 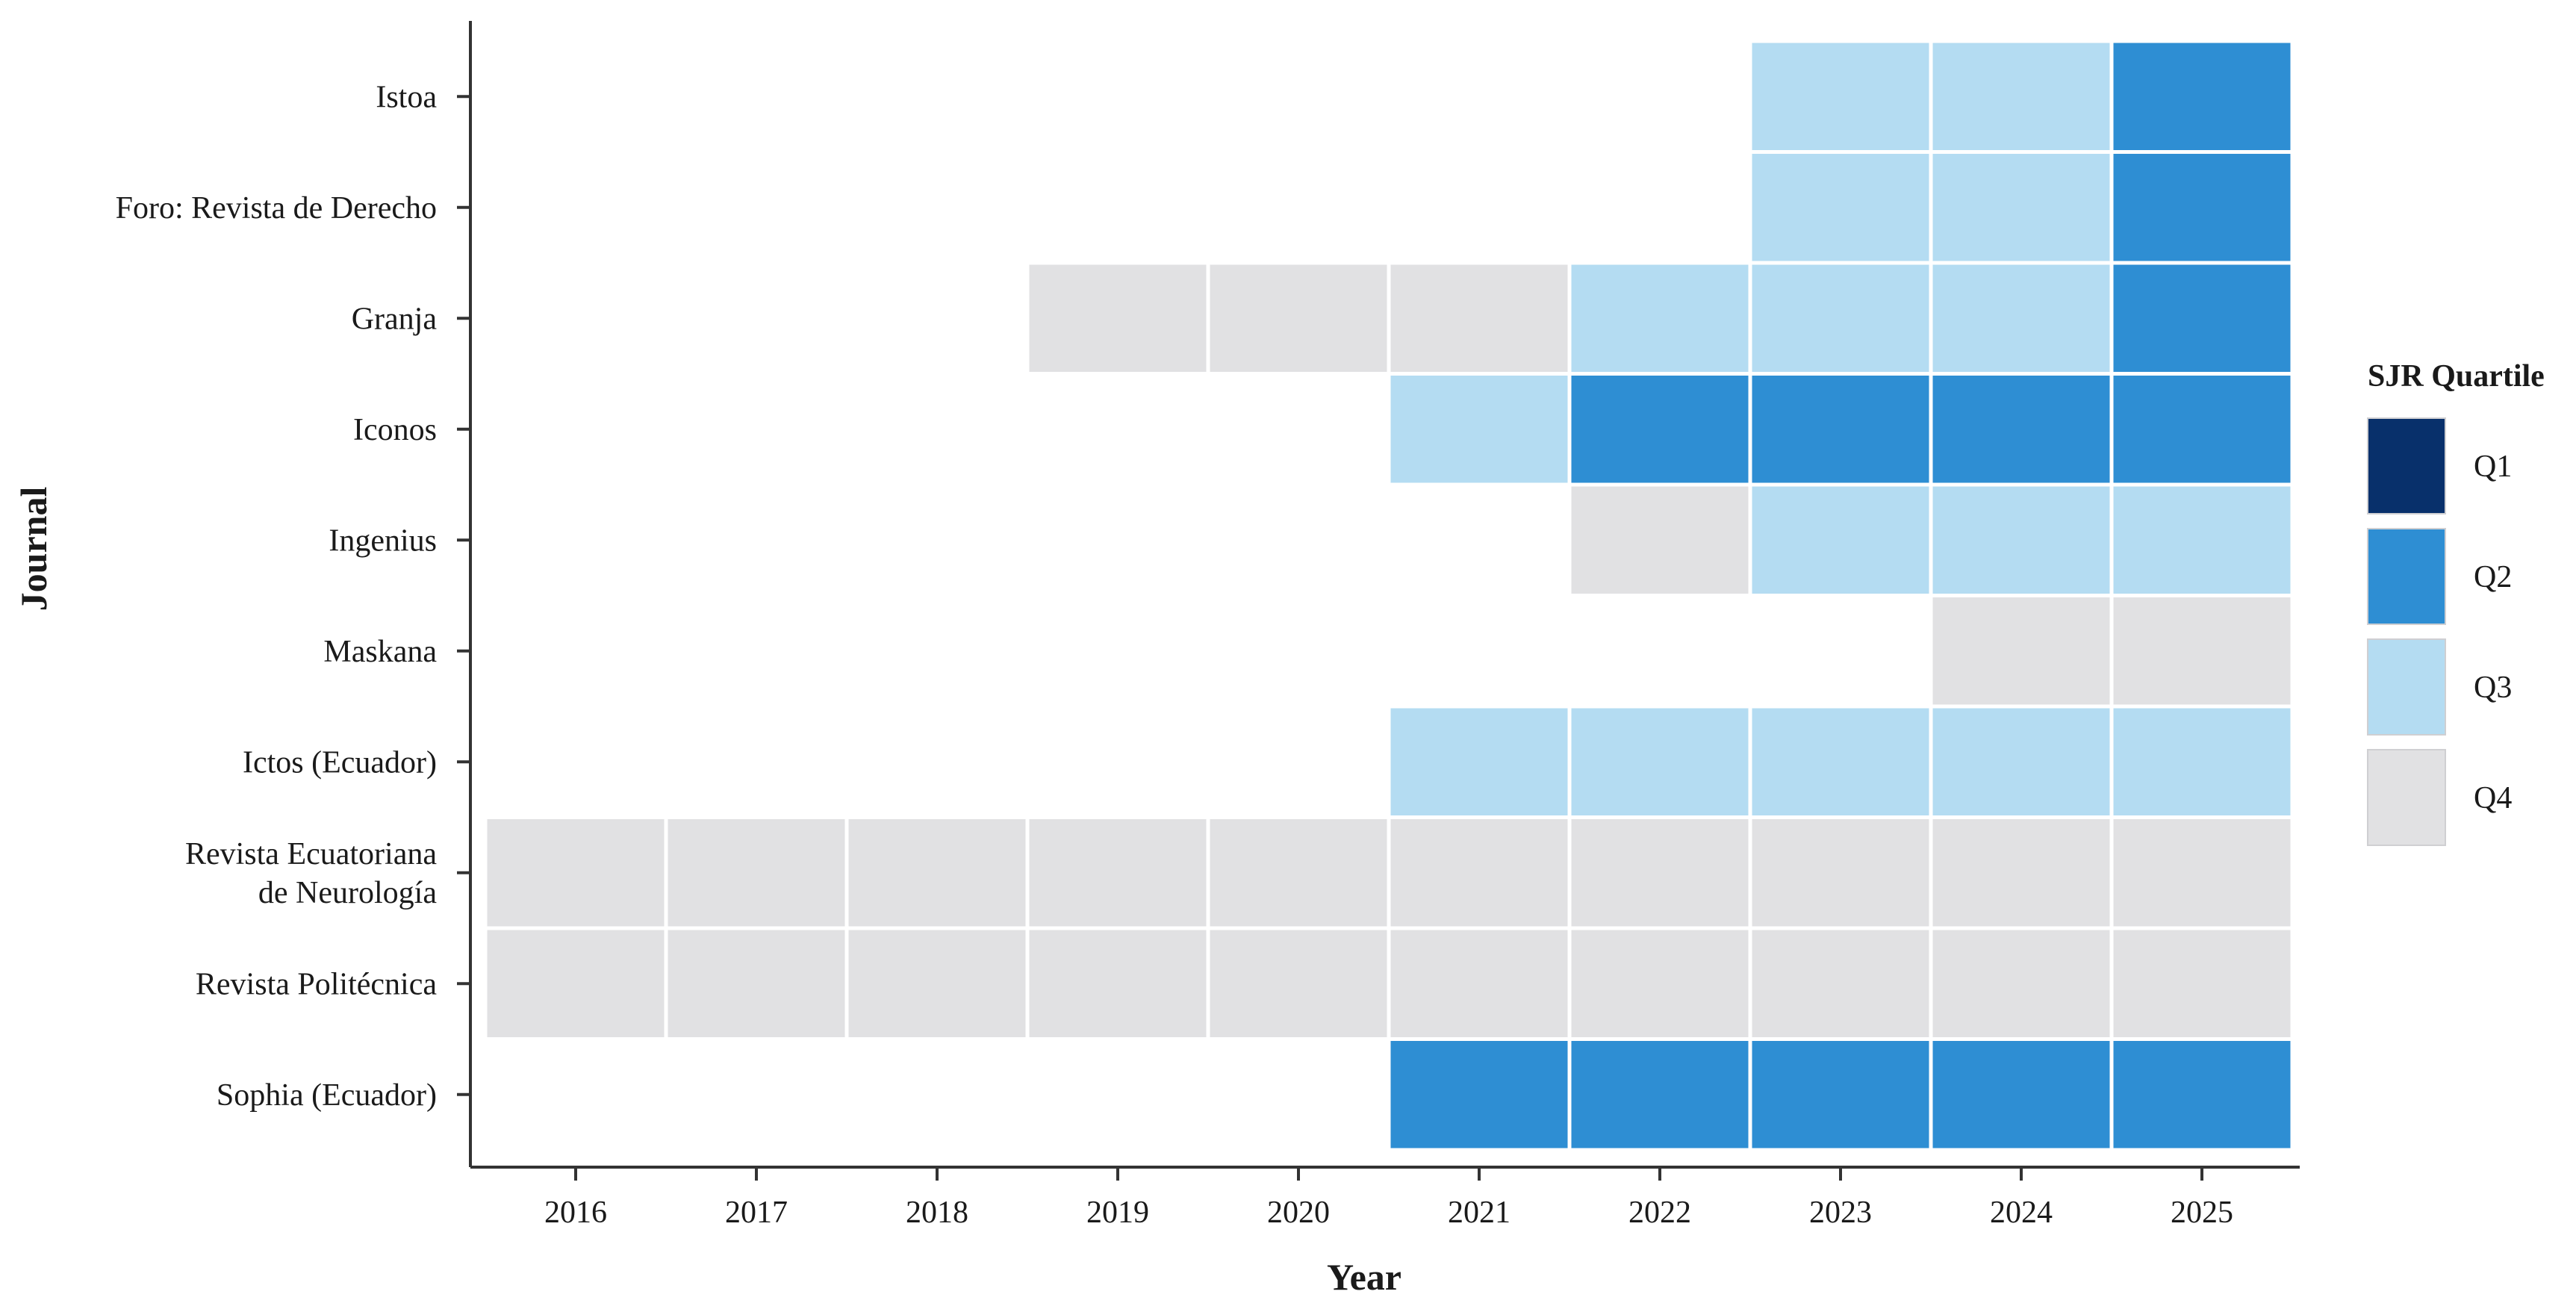 What do you see at coordinates (2202, 651) in the screenshot?
I see `heatmap-cell: Maskana 2025: Q4` at bounding box center [2202, 651].